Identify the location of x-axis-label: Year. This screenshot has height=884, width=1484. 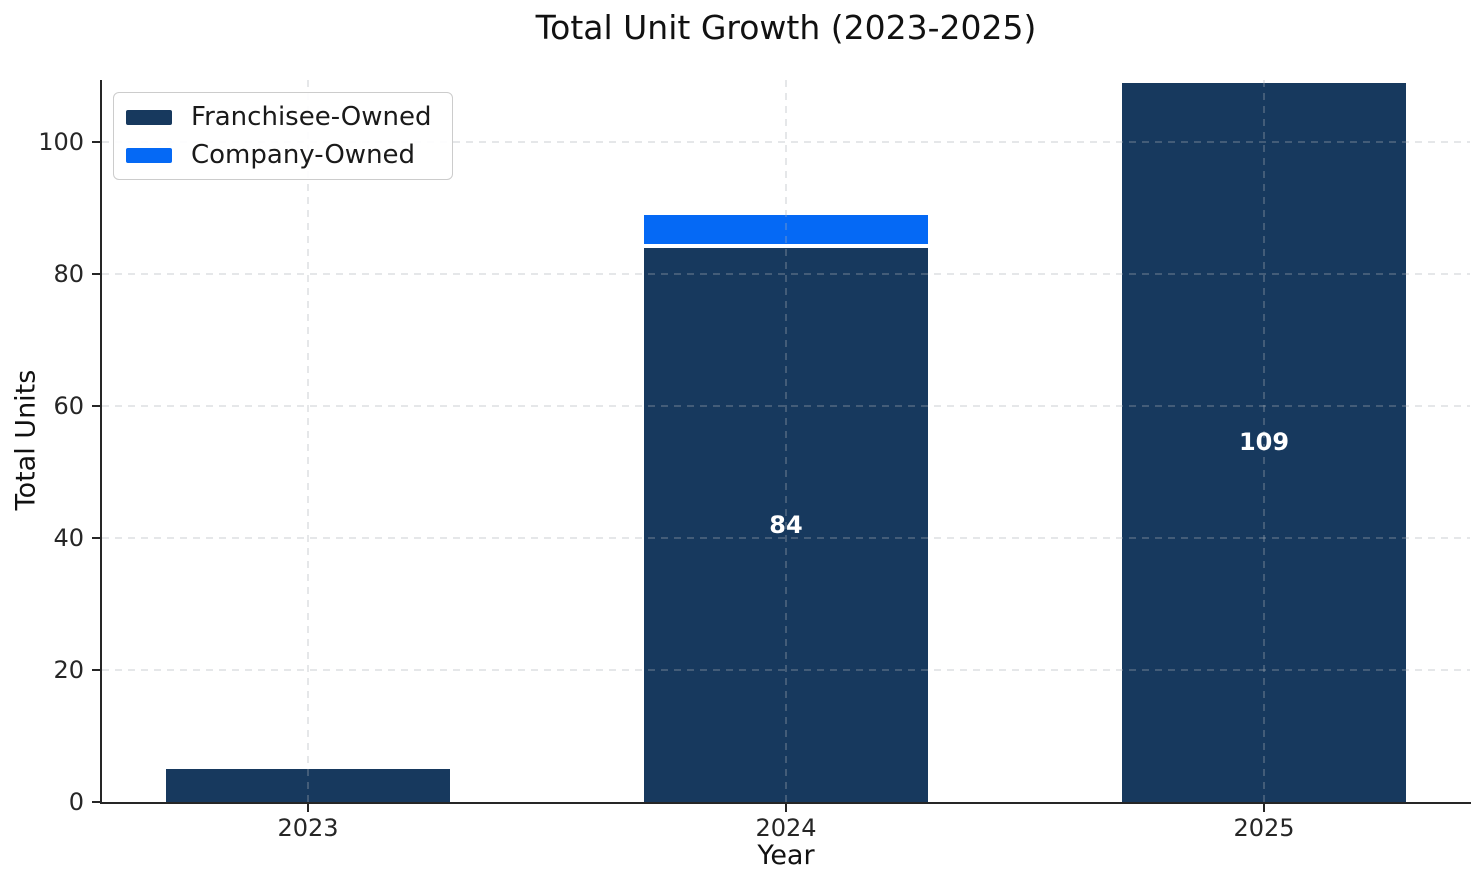
(786, 855).